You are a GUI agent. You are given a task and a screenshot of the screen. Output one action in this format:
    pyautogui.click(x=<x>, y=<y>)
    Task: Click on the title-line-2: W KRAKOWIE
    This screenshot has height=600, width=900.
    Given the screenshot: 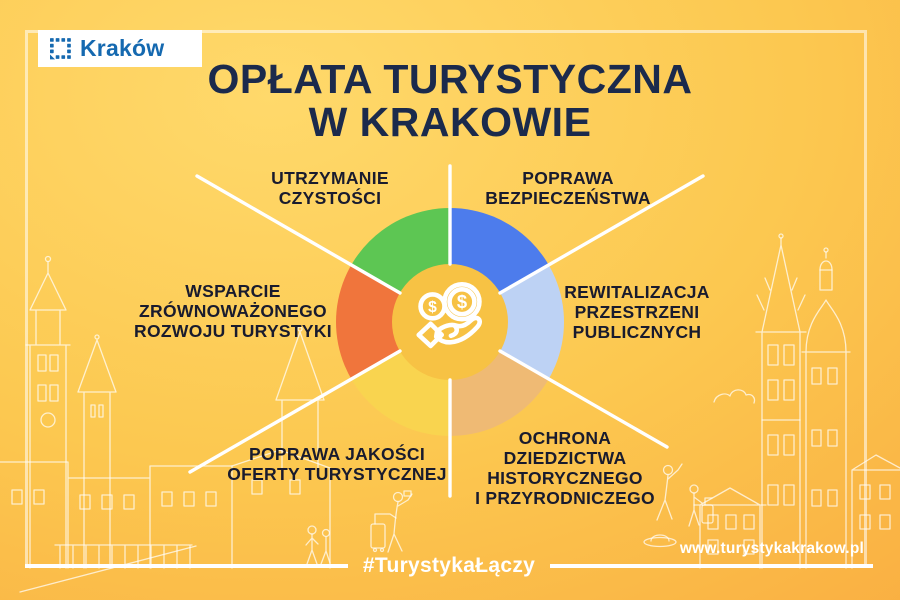 What is the action you would take?
    pyautogui.click(x=450, y=121)
    